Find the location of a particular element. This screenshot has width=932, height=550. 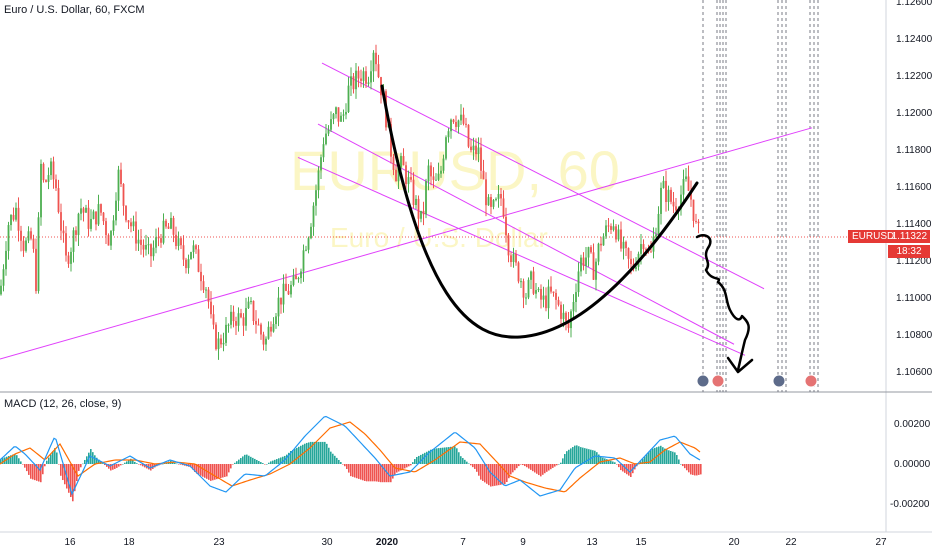

macd-axis: 0.00200 0.00000 -0.00200 is located at coordinates (910, 464).